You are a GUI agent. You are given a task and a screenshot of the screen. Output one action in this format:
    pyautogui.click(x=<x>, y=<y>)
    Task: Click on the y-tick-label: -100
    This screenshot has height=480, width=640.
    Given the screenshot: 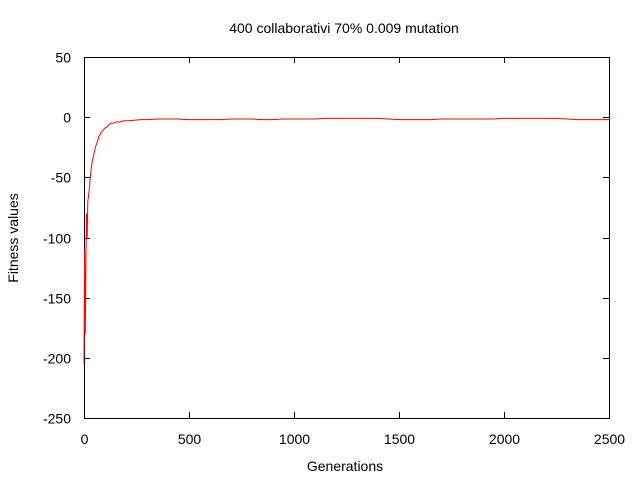 What is the action you would take?
    pyautogui.click(x=57, y=239)
    